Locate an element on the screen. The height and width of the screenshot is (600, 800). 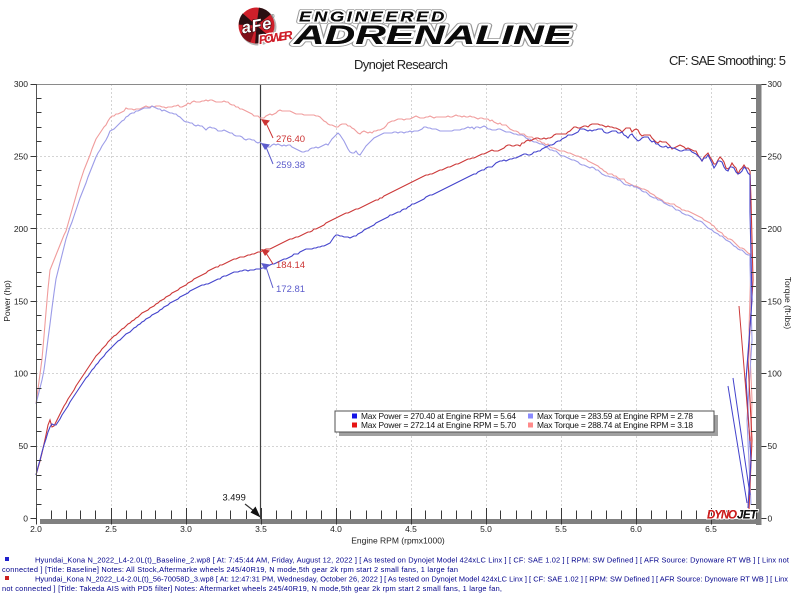
svg-text: 259.38 is located at coordinates (290, 165).